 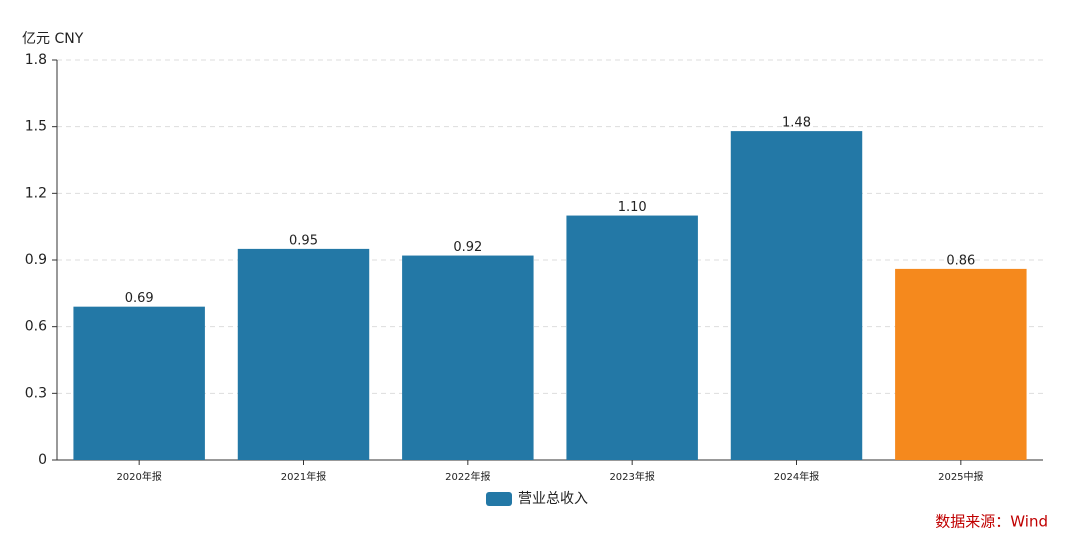 What do you see at coordinates (467, 476) in the screenshot?
I see `x-tick-label: 2022年报` at bounding box center [467, 476].